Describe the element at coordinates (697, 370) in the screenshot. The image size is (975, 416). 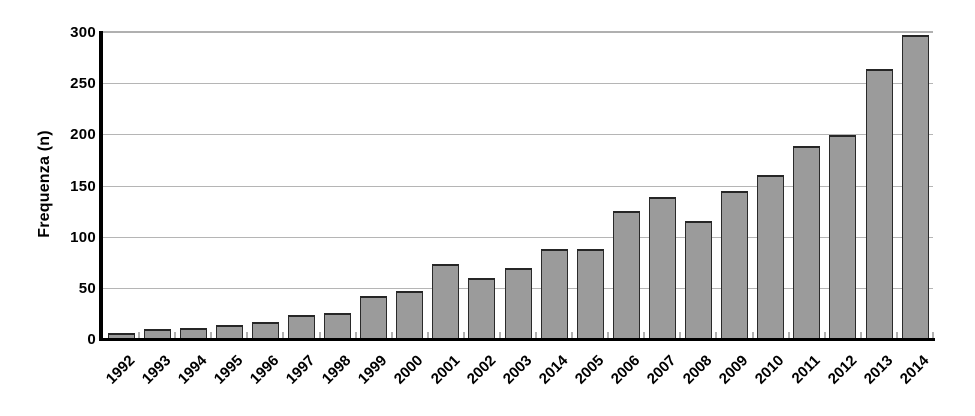
I see `x-tick-label-16: 2008` at that location.